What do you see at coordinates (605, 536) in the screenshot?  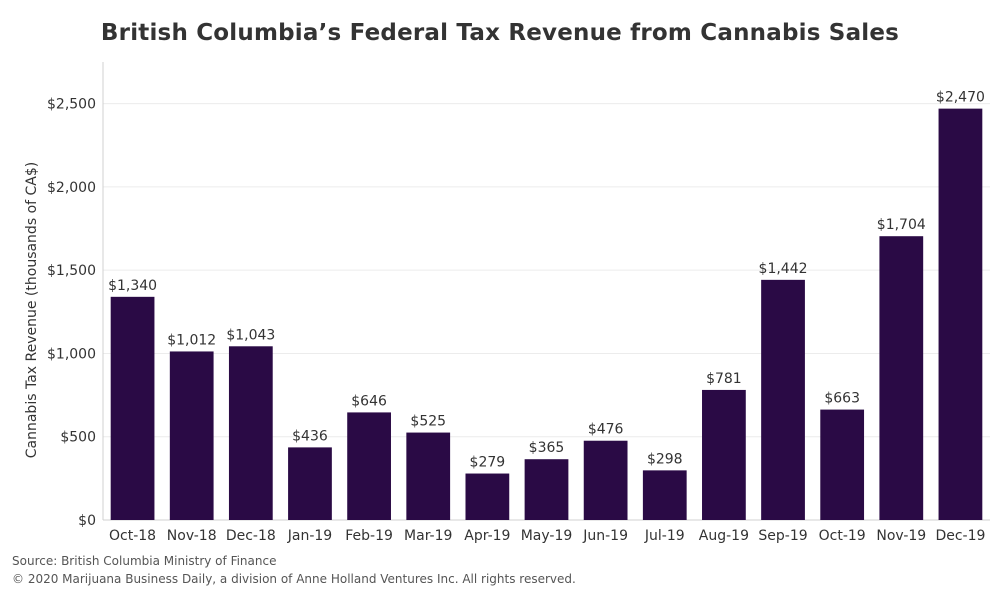 I see `x-tick-label: Jun-19` at bounding box center [605, 536].